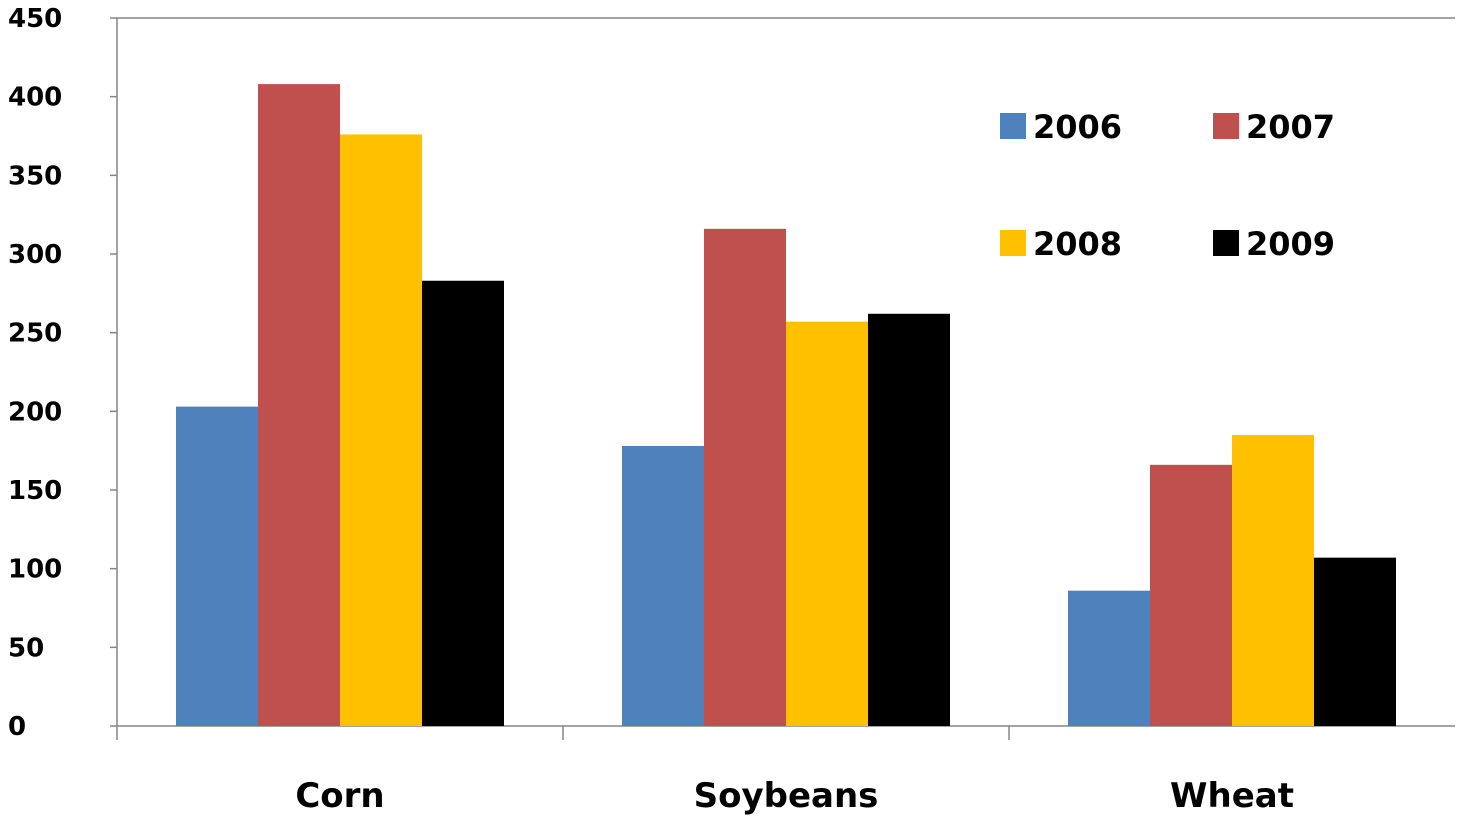 The height and width of the screenshot is (816, 1458). I want to click on legend-label-2007: 2007, so click(1290, 127).